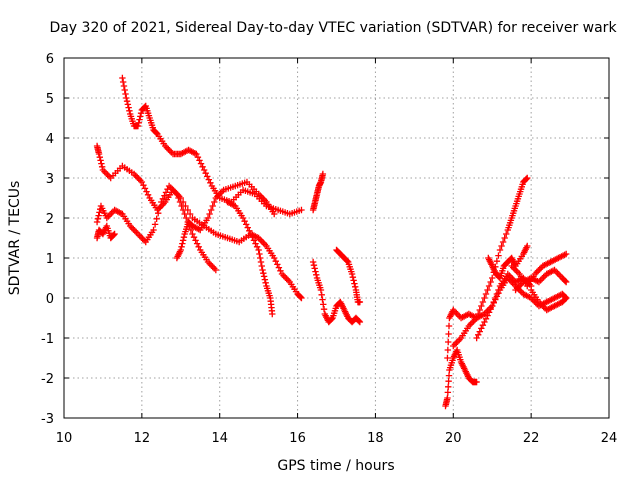 Image resolution: width=640 pixels, height=480 pixels. I want to click on y-tick-label: 2, so click(50, 219).